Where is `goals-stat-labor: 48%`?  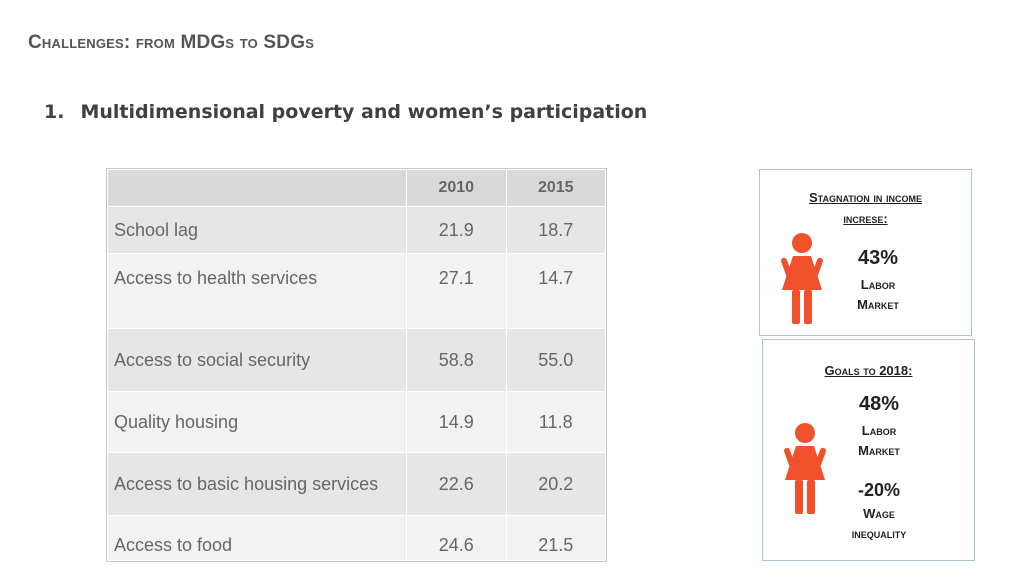
goals-stat-labor: 48% is located at coordinates (879, 404).